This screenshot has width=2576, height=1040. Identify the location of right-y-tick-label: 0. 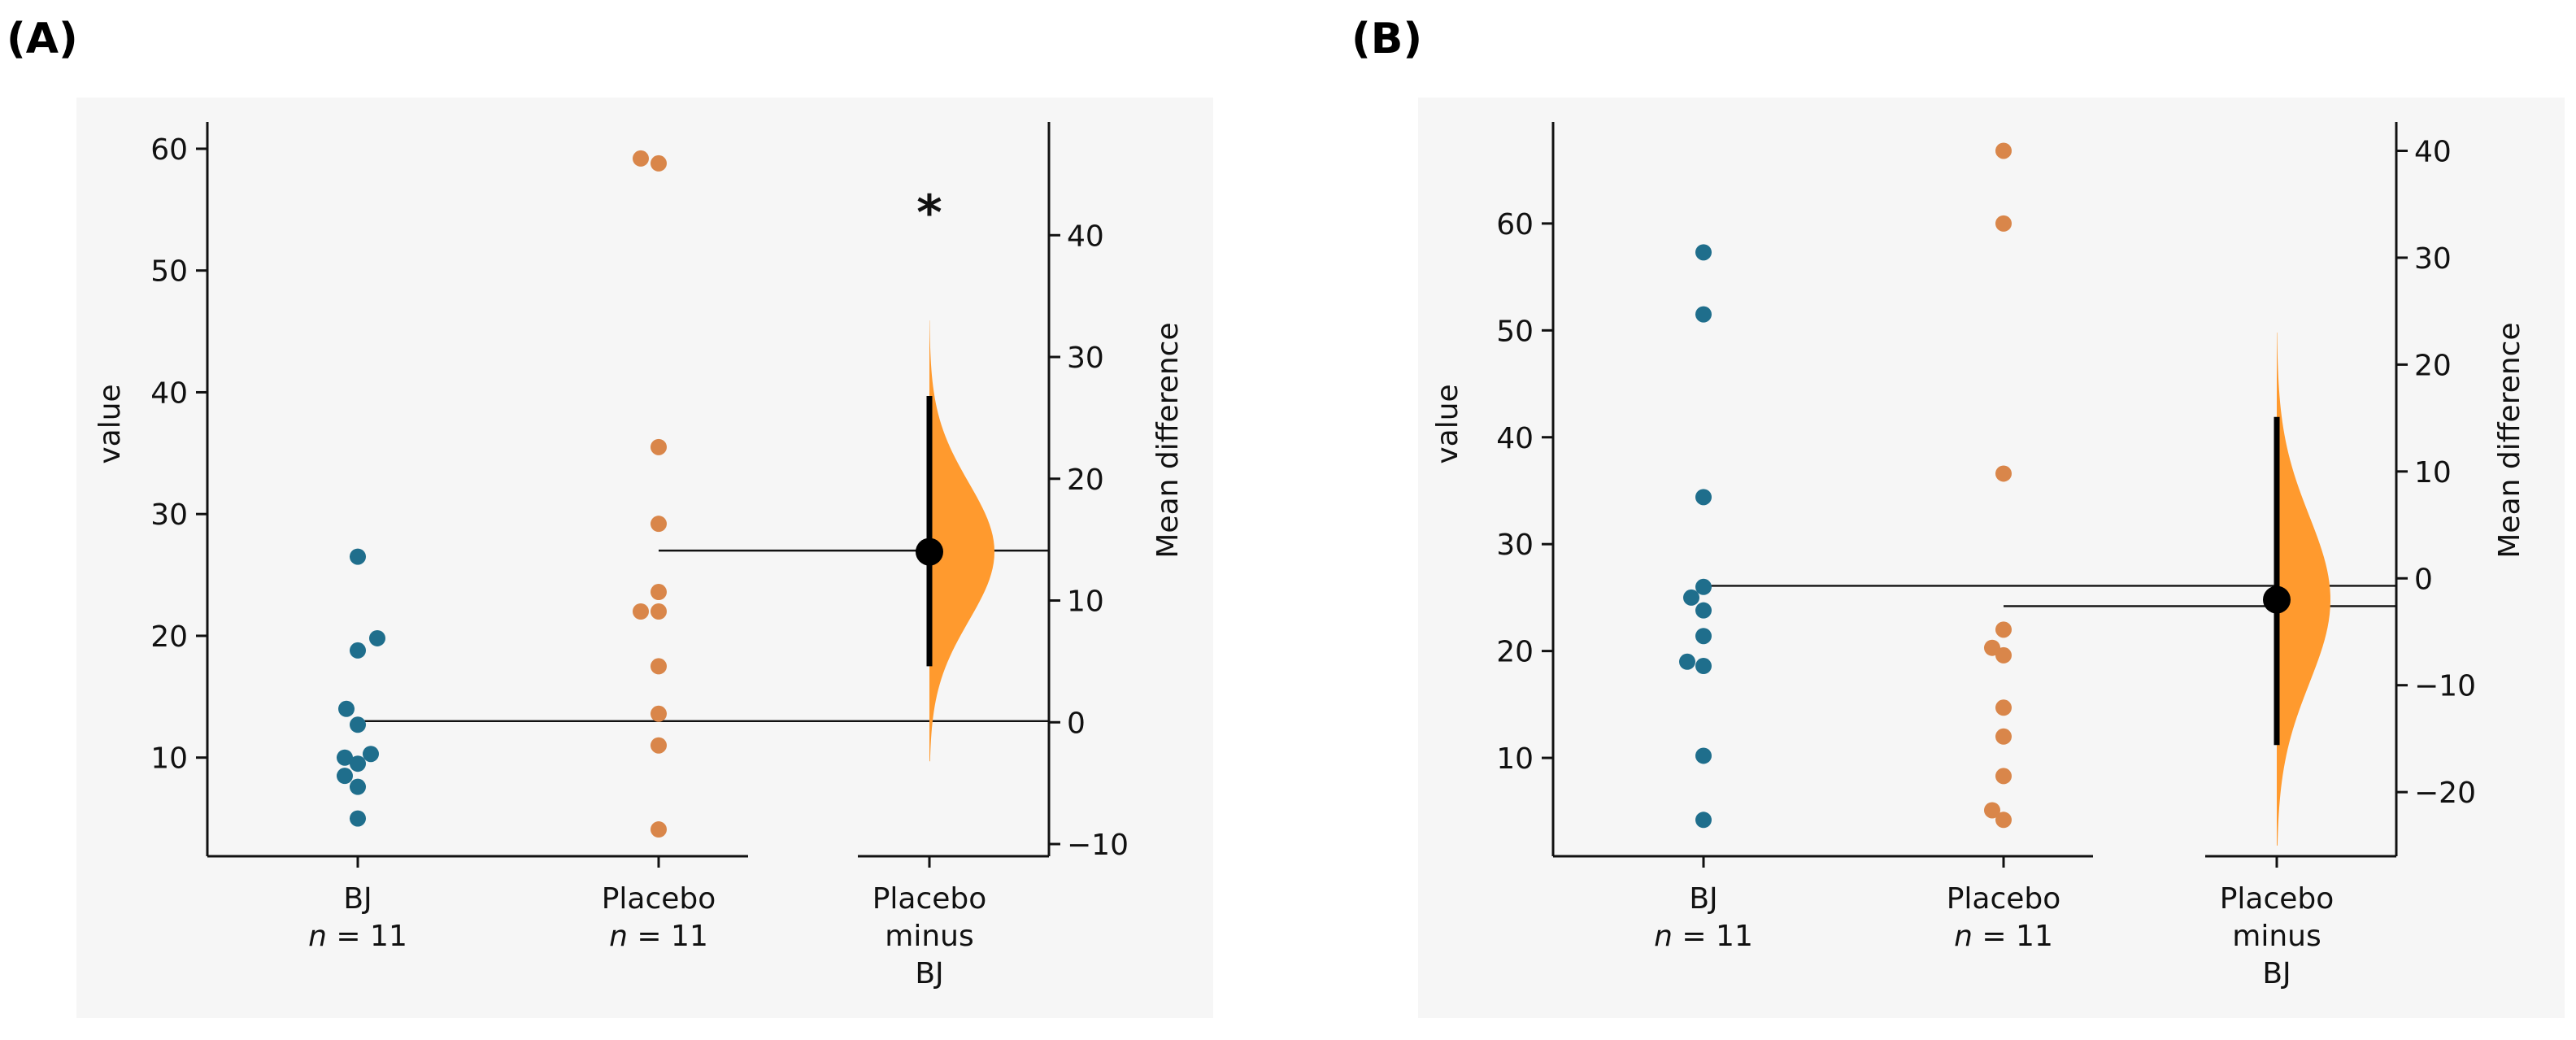
(1076, 723).